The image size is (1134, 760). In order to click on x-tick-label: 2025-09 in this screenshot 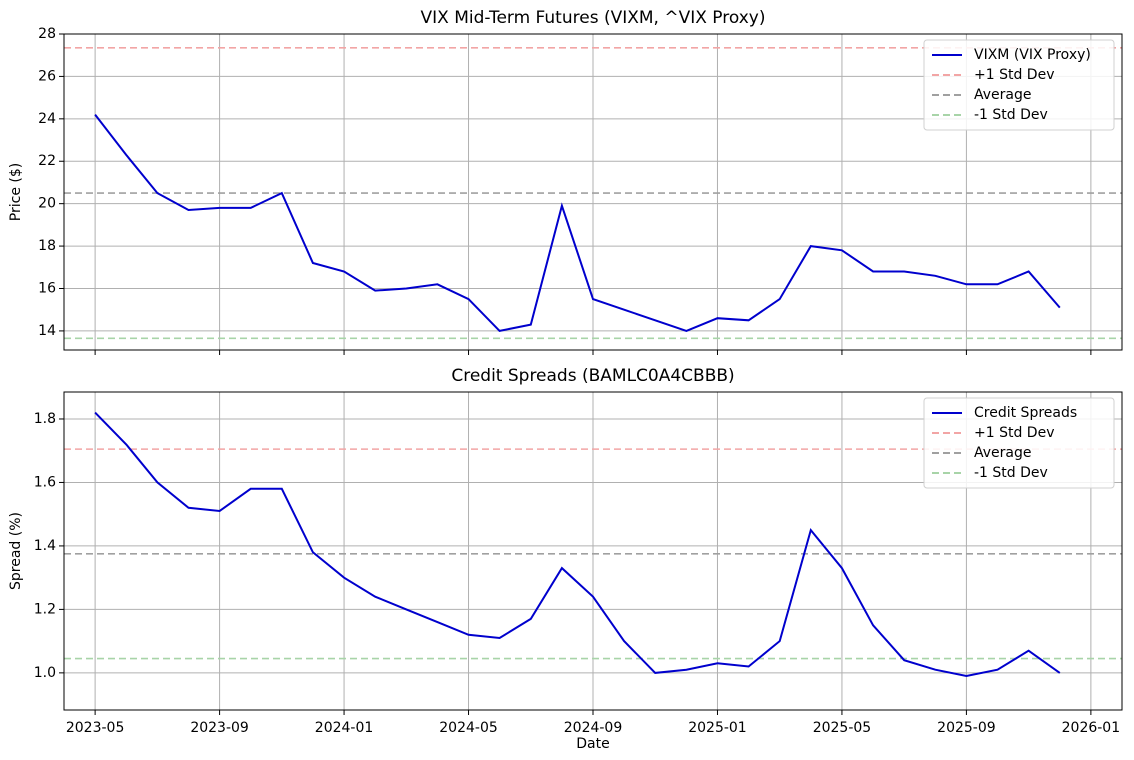, I will do `click(966, 728)`.